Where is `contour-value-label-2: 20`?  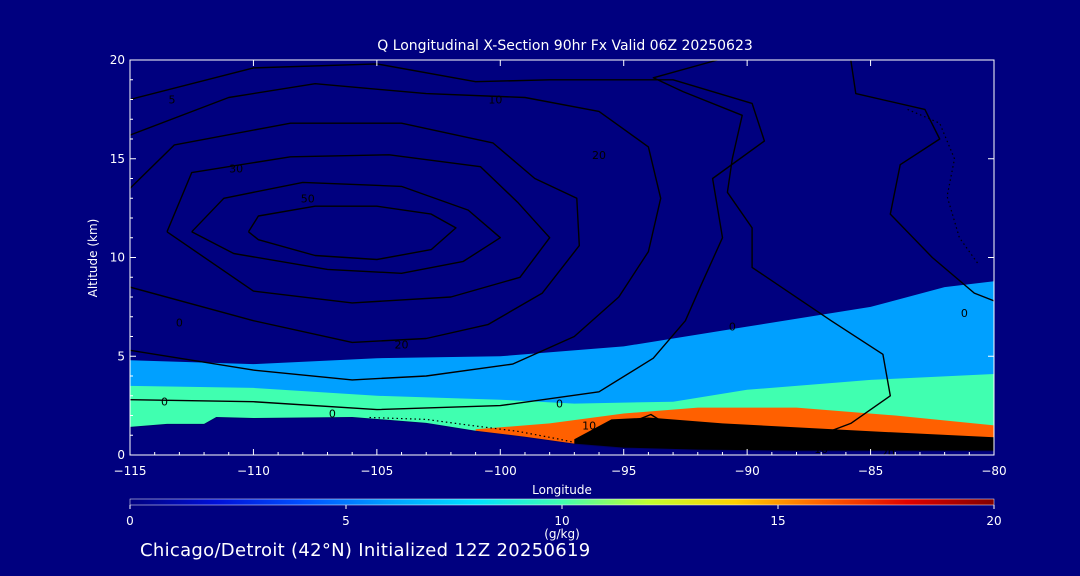 contour-value-label-2: 20 is located at coordinates (599, 155).